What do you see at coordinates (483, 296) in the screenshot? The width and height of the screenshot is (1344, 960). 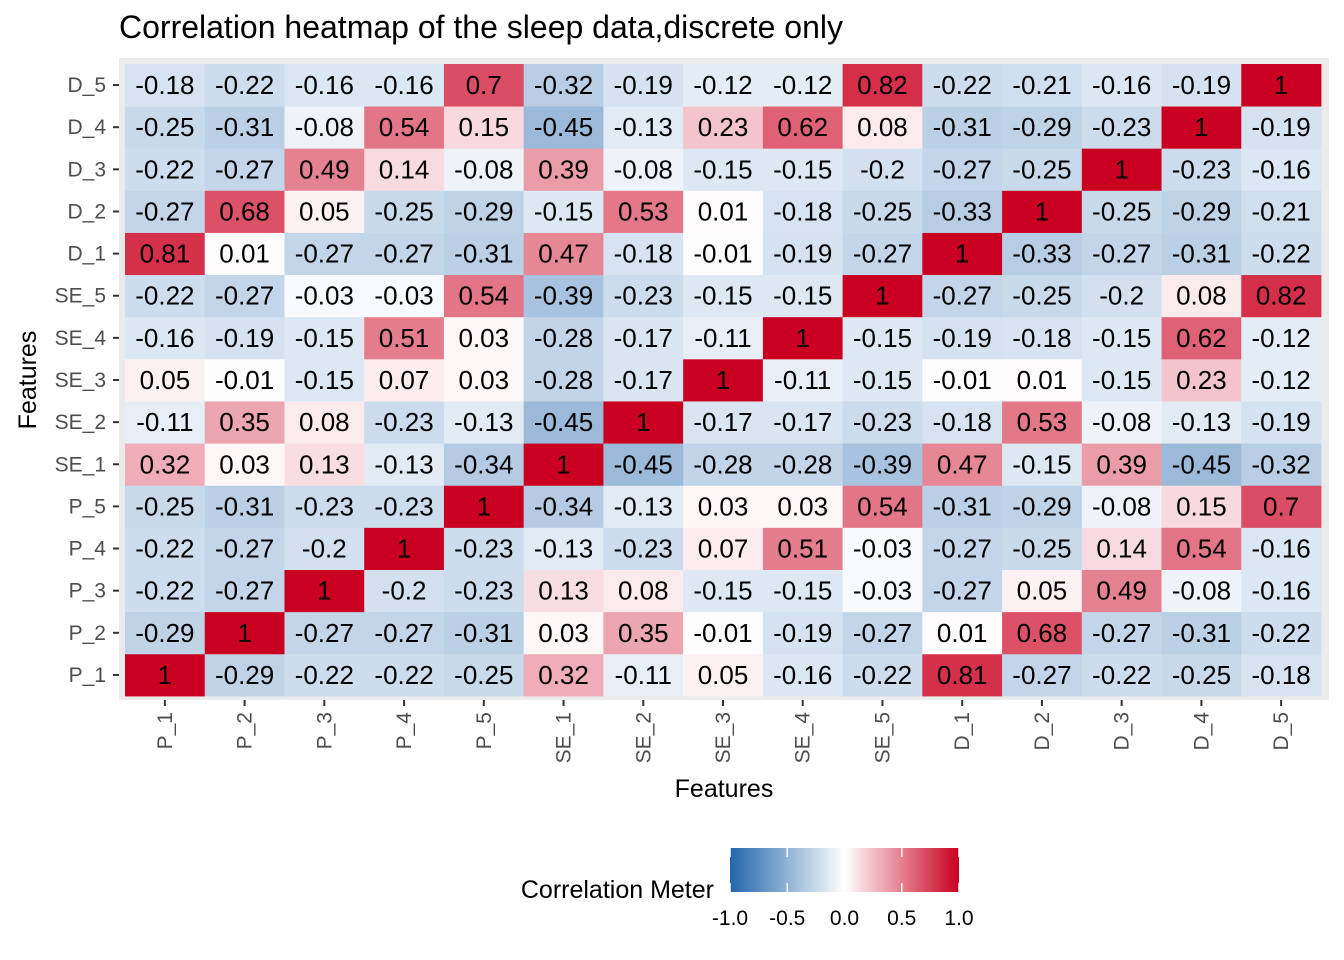 I see `cell-value-label: 0.54` at bounding box center [483, 296].